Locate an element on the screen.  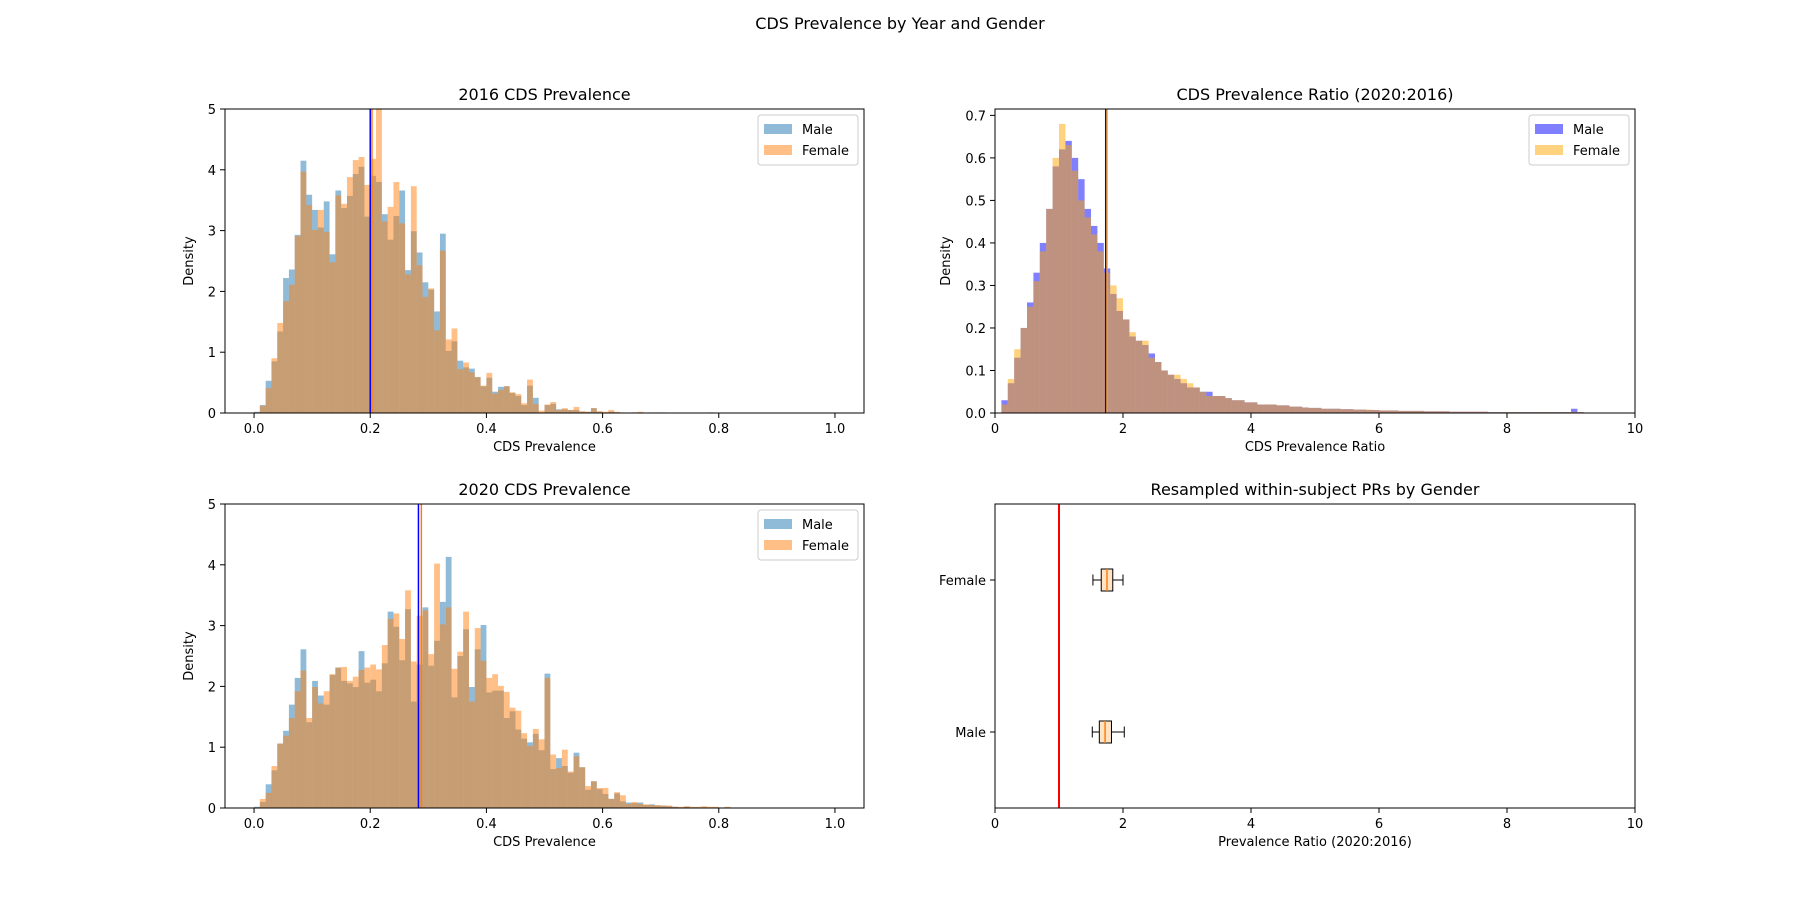
figure-title: CDS Prevalence by Year and Gender is located at coordinates (900, 23).